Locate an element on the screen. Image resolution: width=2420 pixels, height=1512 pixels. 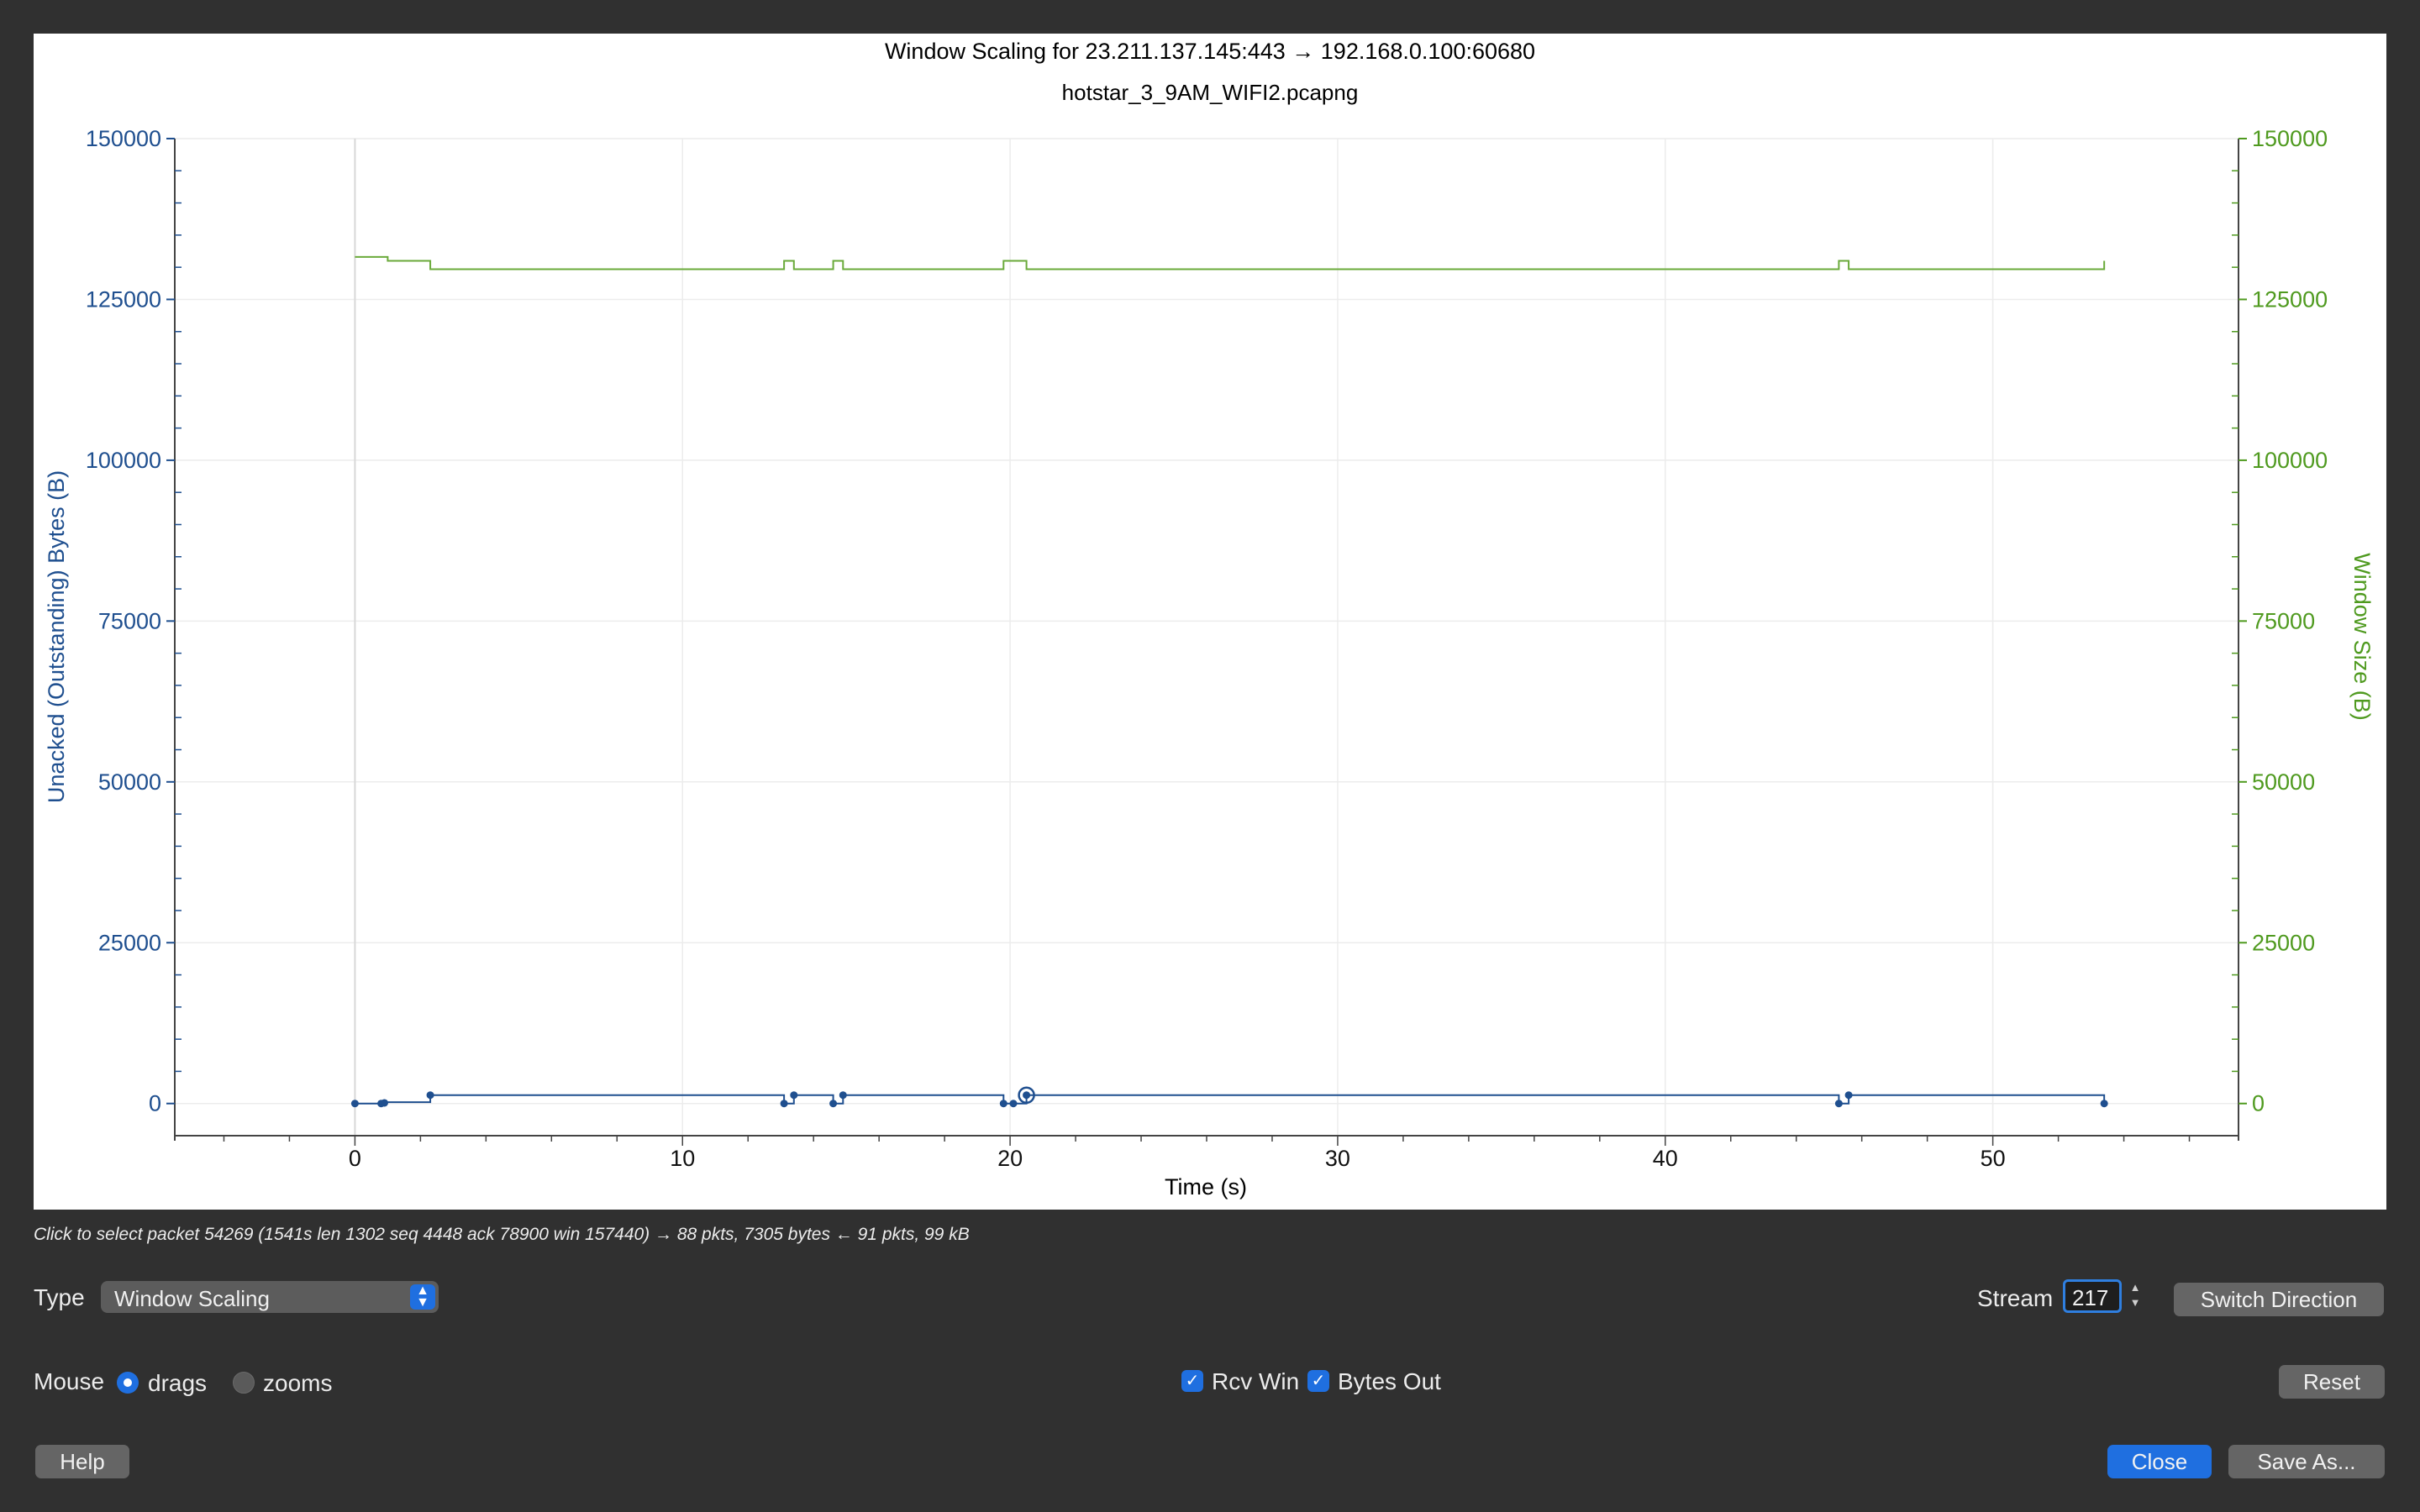
y-tick-label-left: 150000 is located at coordinates (124, 138).